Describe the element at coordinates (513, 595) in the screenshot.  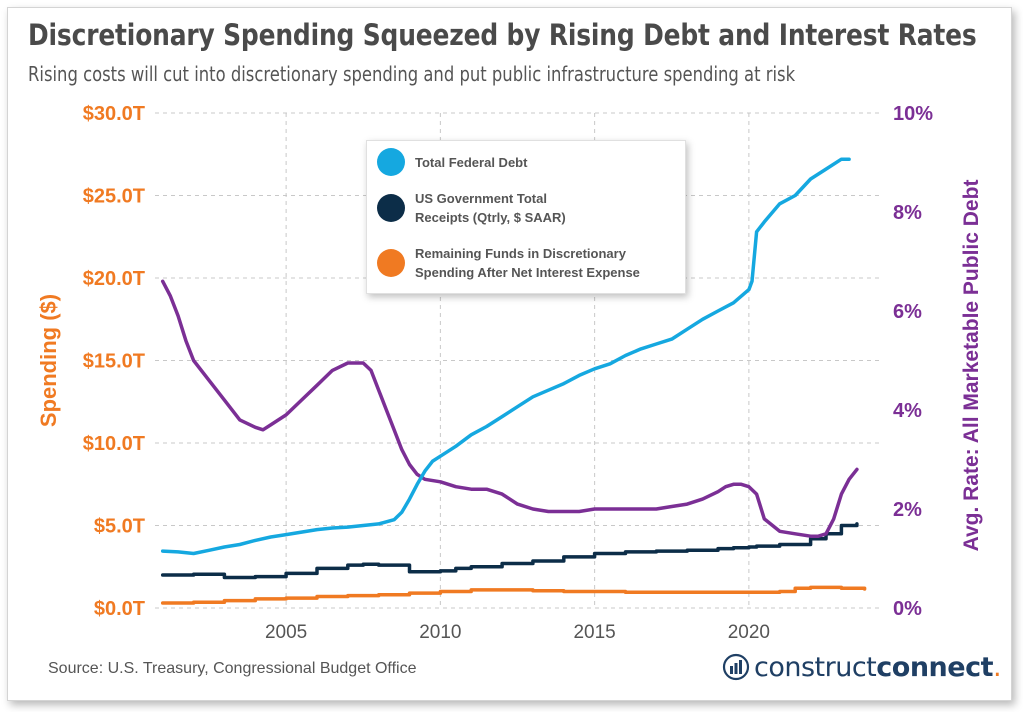
I see `series-line-discretionary` at that location.